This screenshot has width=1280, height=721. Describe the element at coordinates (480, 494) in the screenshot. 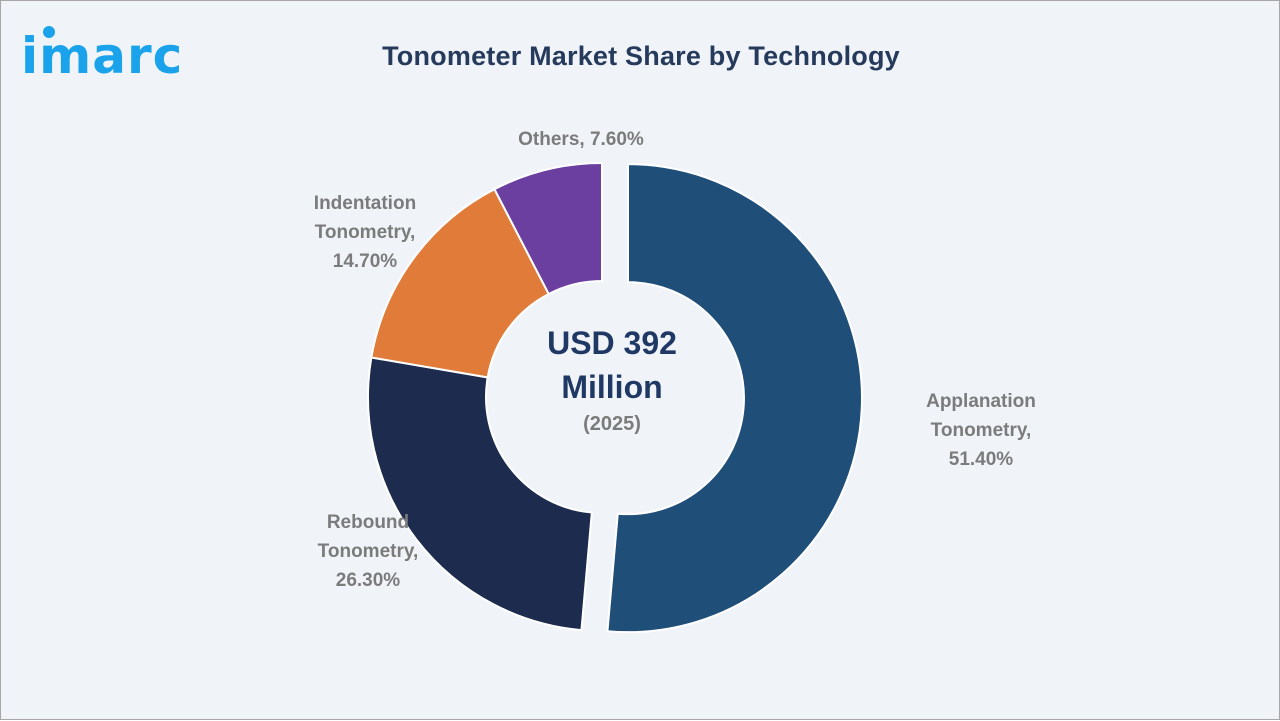

I see `donut-slice-rebound-tonometry` at that location.